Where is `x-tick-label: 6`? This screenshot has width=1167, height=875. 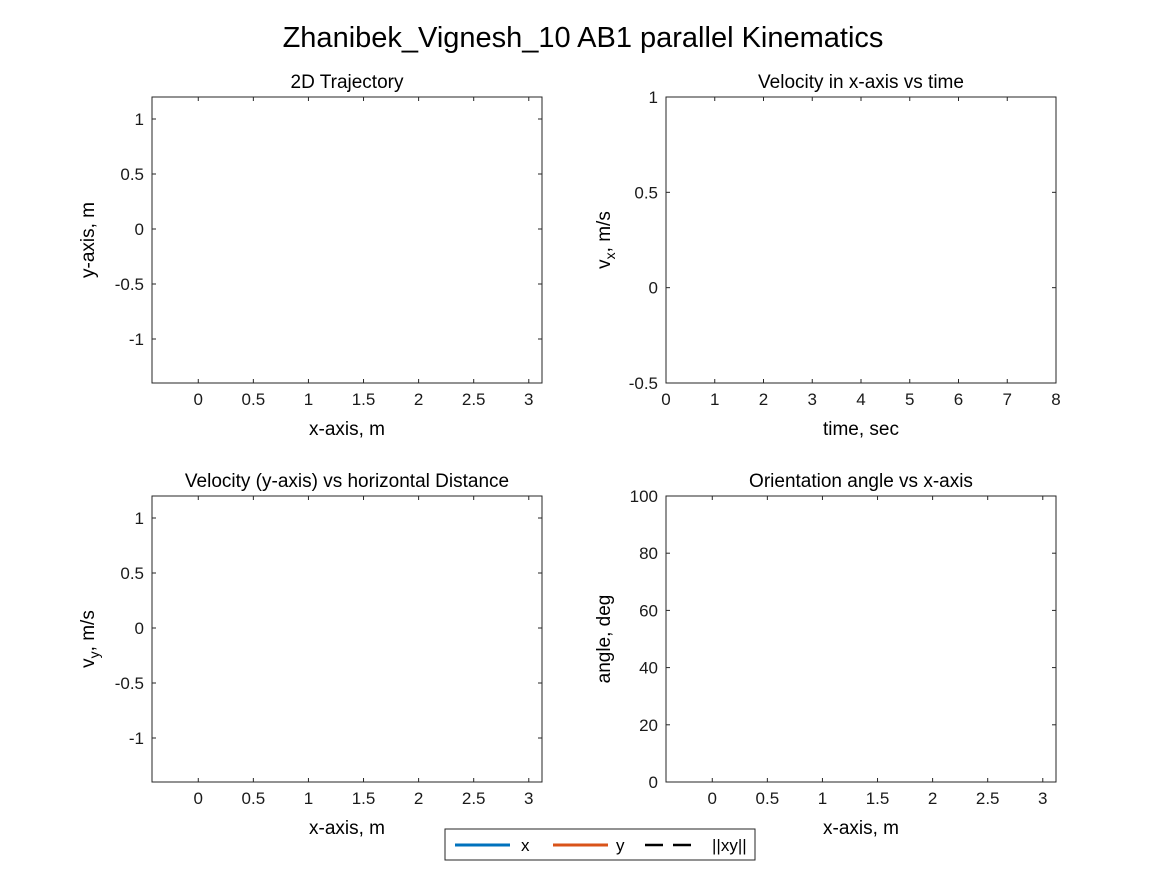 x-tick-label: 6 is located at coordinates (958, 399).